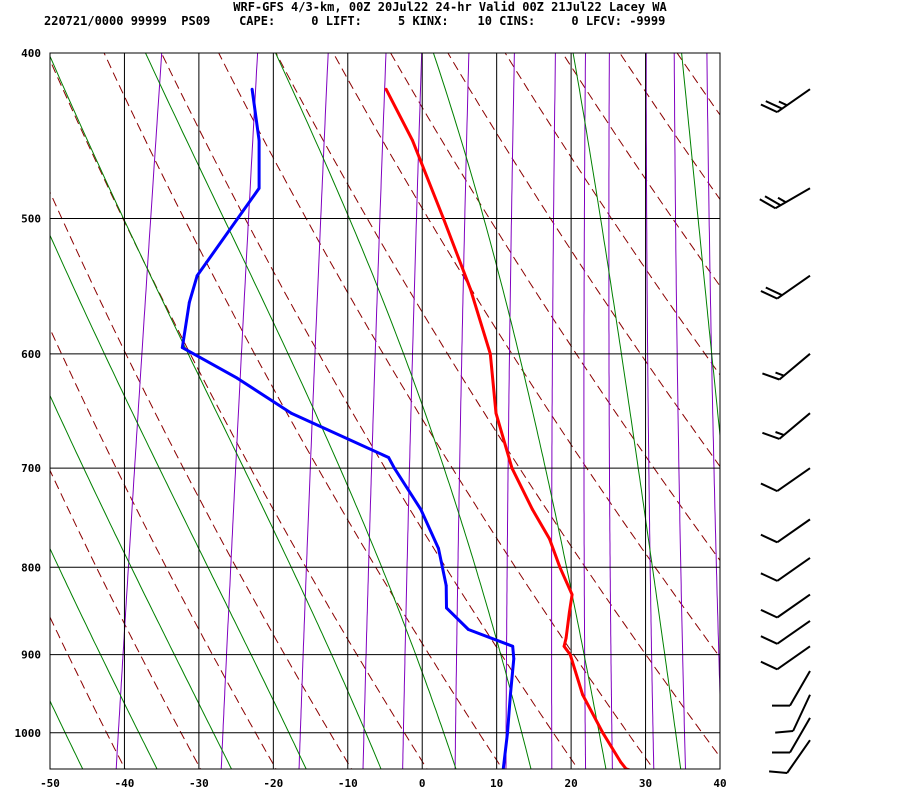 The width and height of the screenshot is (900, 800). What do you see at coordinates (422, 783) in the screenshot?
I see `temperature-tick-label: 0` at bounding box center [422, 783].